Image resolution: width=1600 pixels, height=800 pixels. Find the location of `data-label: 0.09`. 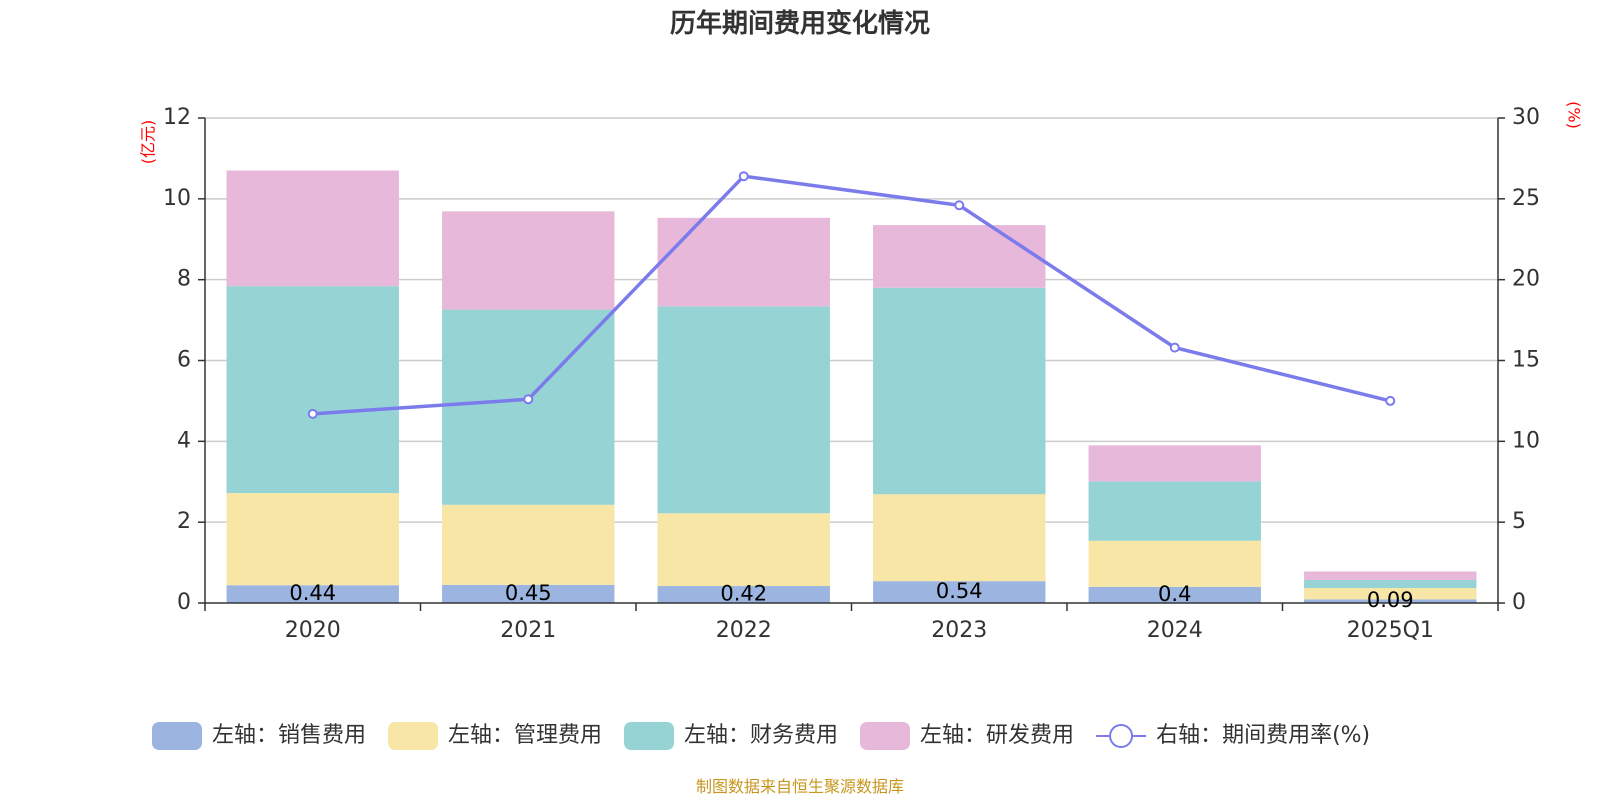

data-label: 0.09 is located at coordinates (1390, 600).